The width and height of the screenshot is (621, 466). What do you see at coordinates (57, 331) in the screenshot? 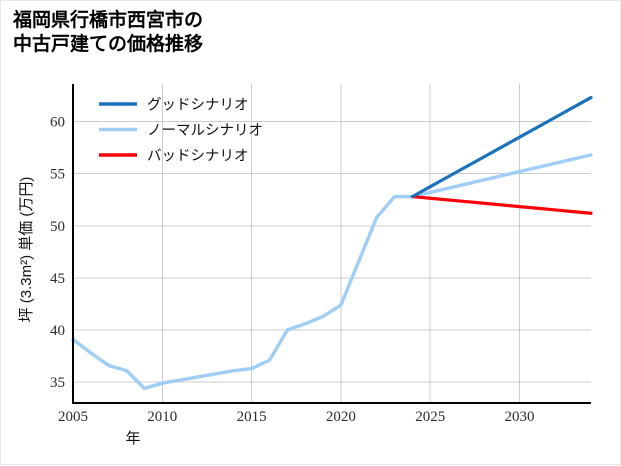
I see `y-tick-label: 40` at bounding box center [57, 331].